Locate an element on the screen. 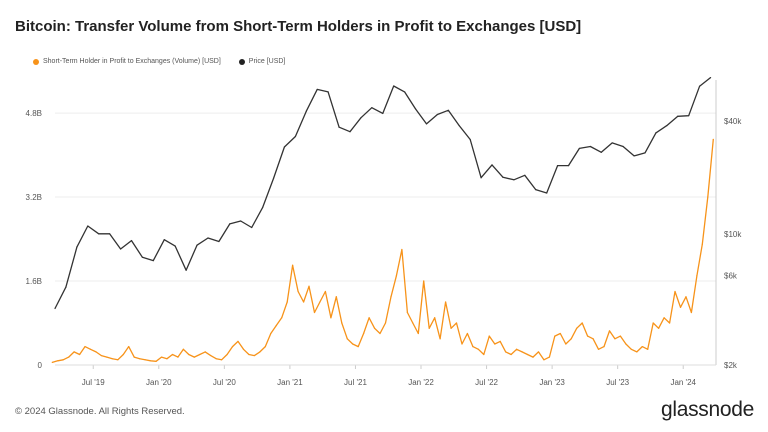 Image resolution: width=768 pixels, height=432 pixels. x-tick-label: Jan '22 is located at coordinates (421, 382).